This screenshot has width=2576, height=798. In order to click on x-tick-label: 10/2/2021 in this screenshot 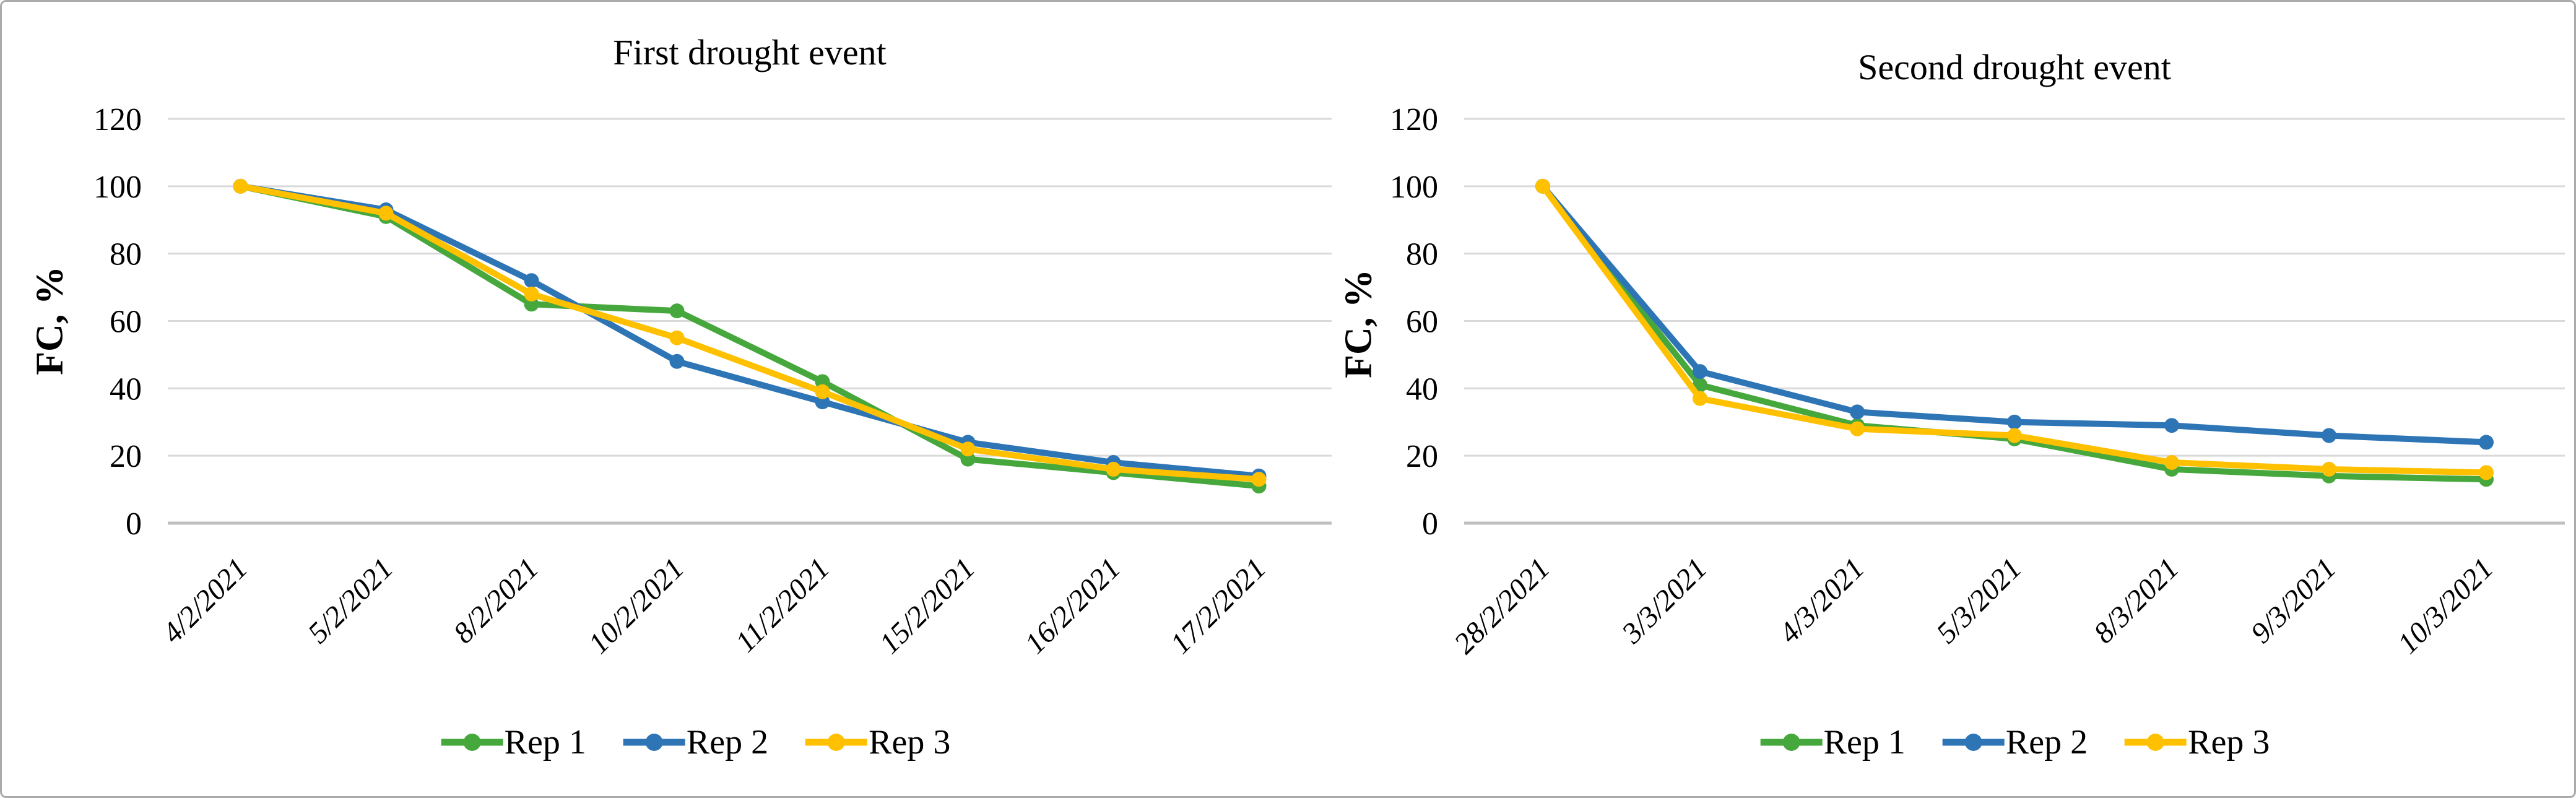, I will do `click(636, 606)`.